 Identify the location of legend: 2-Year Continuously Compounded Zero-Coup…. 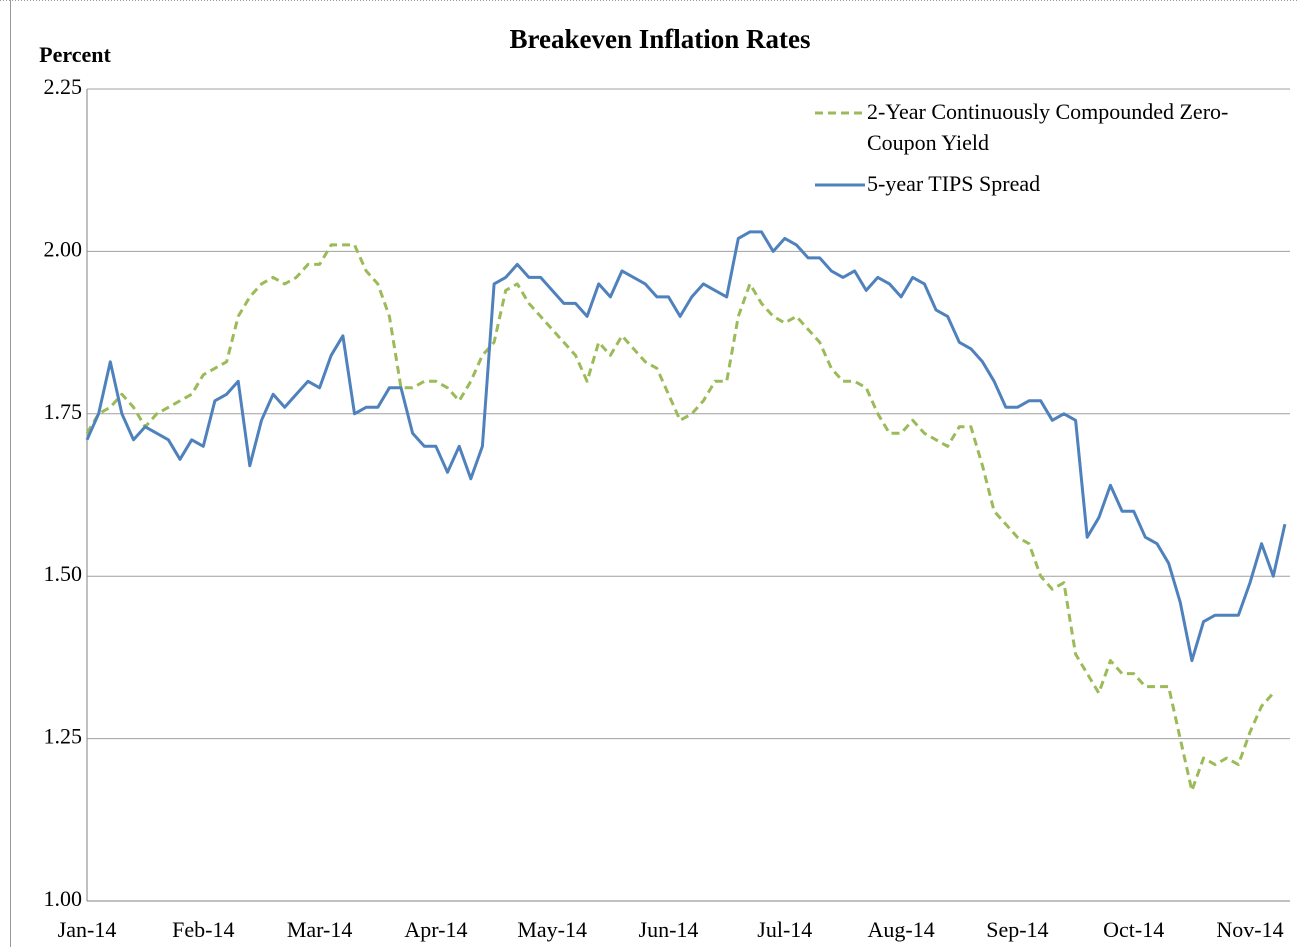
(1040, 152).